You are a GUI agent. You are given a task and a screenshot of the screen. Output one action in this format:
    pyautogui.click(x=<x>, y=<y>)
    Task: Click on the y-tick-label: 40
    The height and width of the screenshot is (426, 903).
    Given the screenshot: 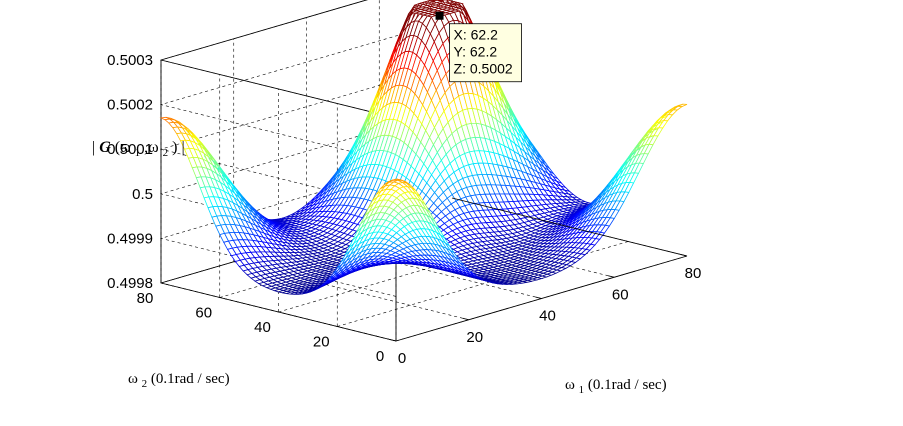 What is the action you would take?
    pyautogui.click(x=262, y=327)
    